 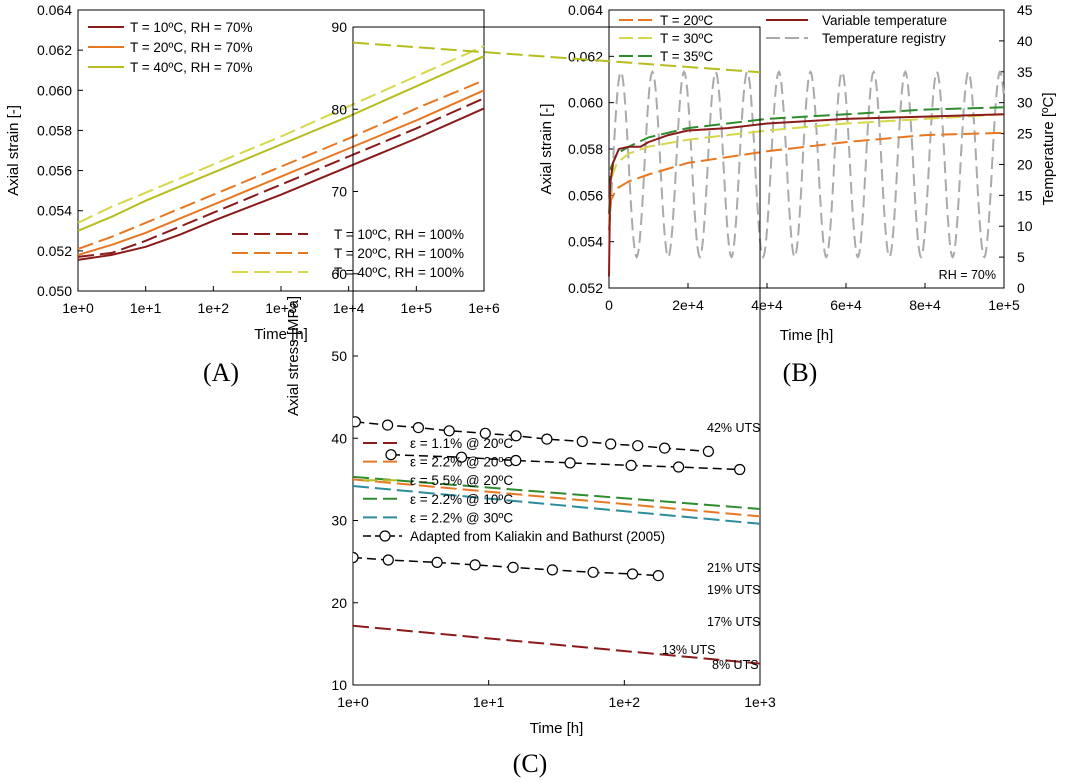 I want to click on panel-c-legend-label: ε = 2.2% @ 20ºC, so click(x=461, y=462).